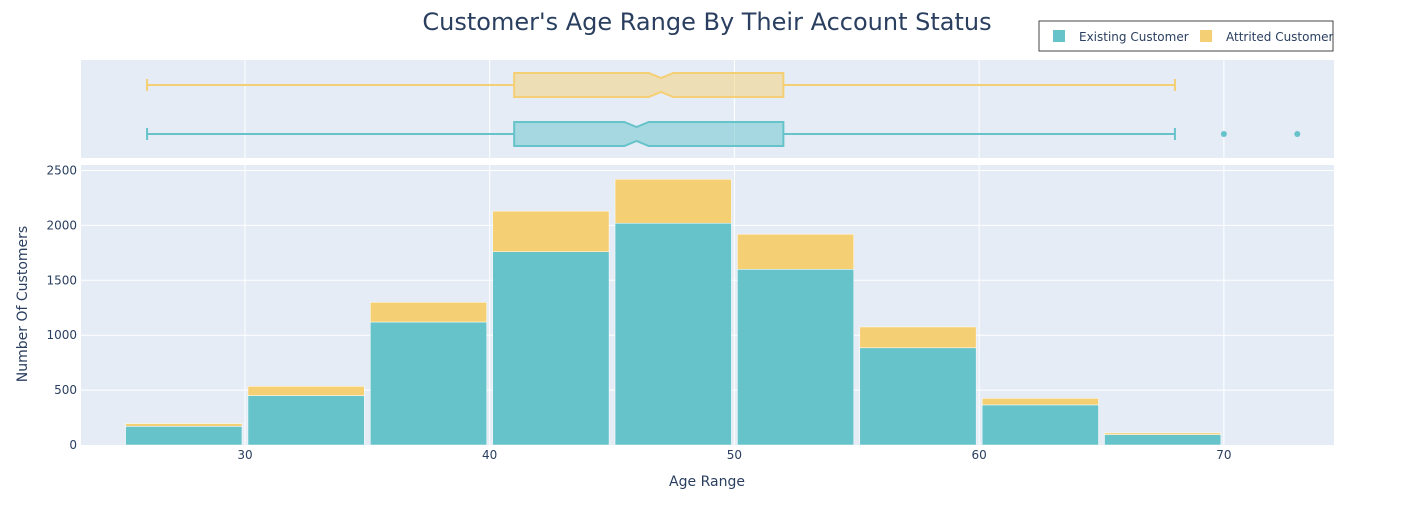 This screenshot has height=525, width=1414. I want to click on box-attrited, so click(649, 85).